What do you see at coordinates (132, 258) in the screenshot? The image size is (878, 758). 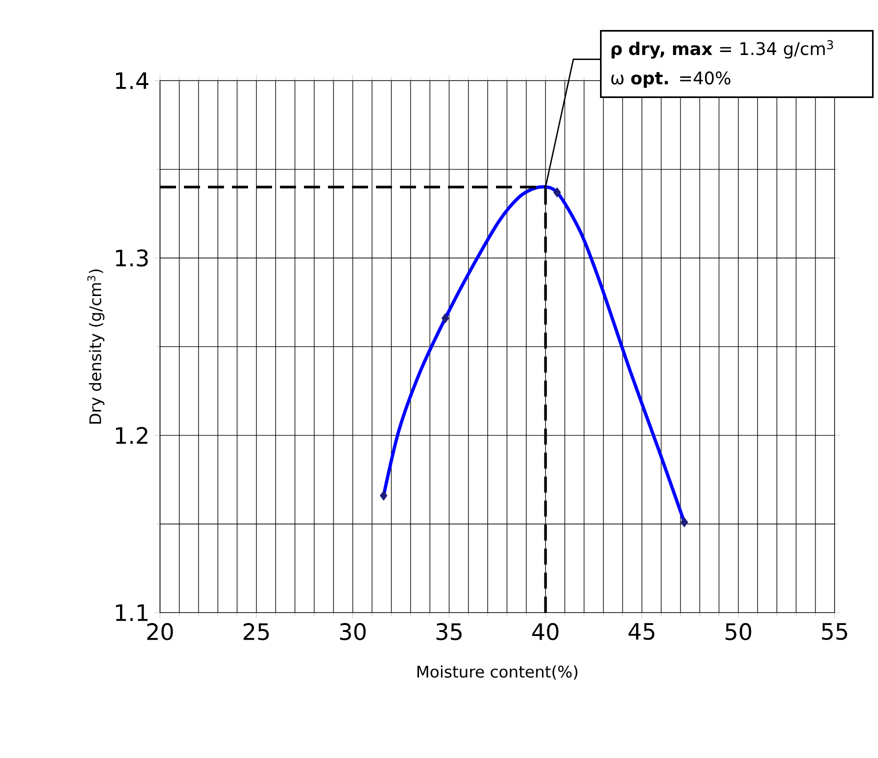 I see `y-tick-label: 1.3` at bounding box center [132, 258].